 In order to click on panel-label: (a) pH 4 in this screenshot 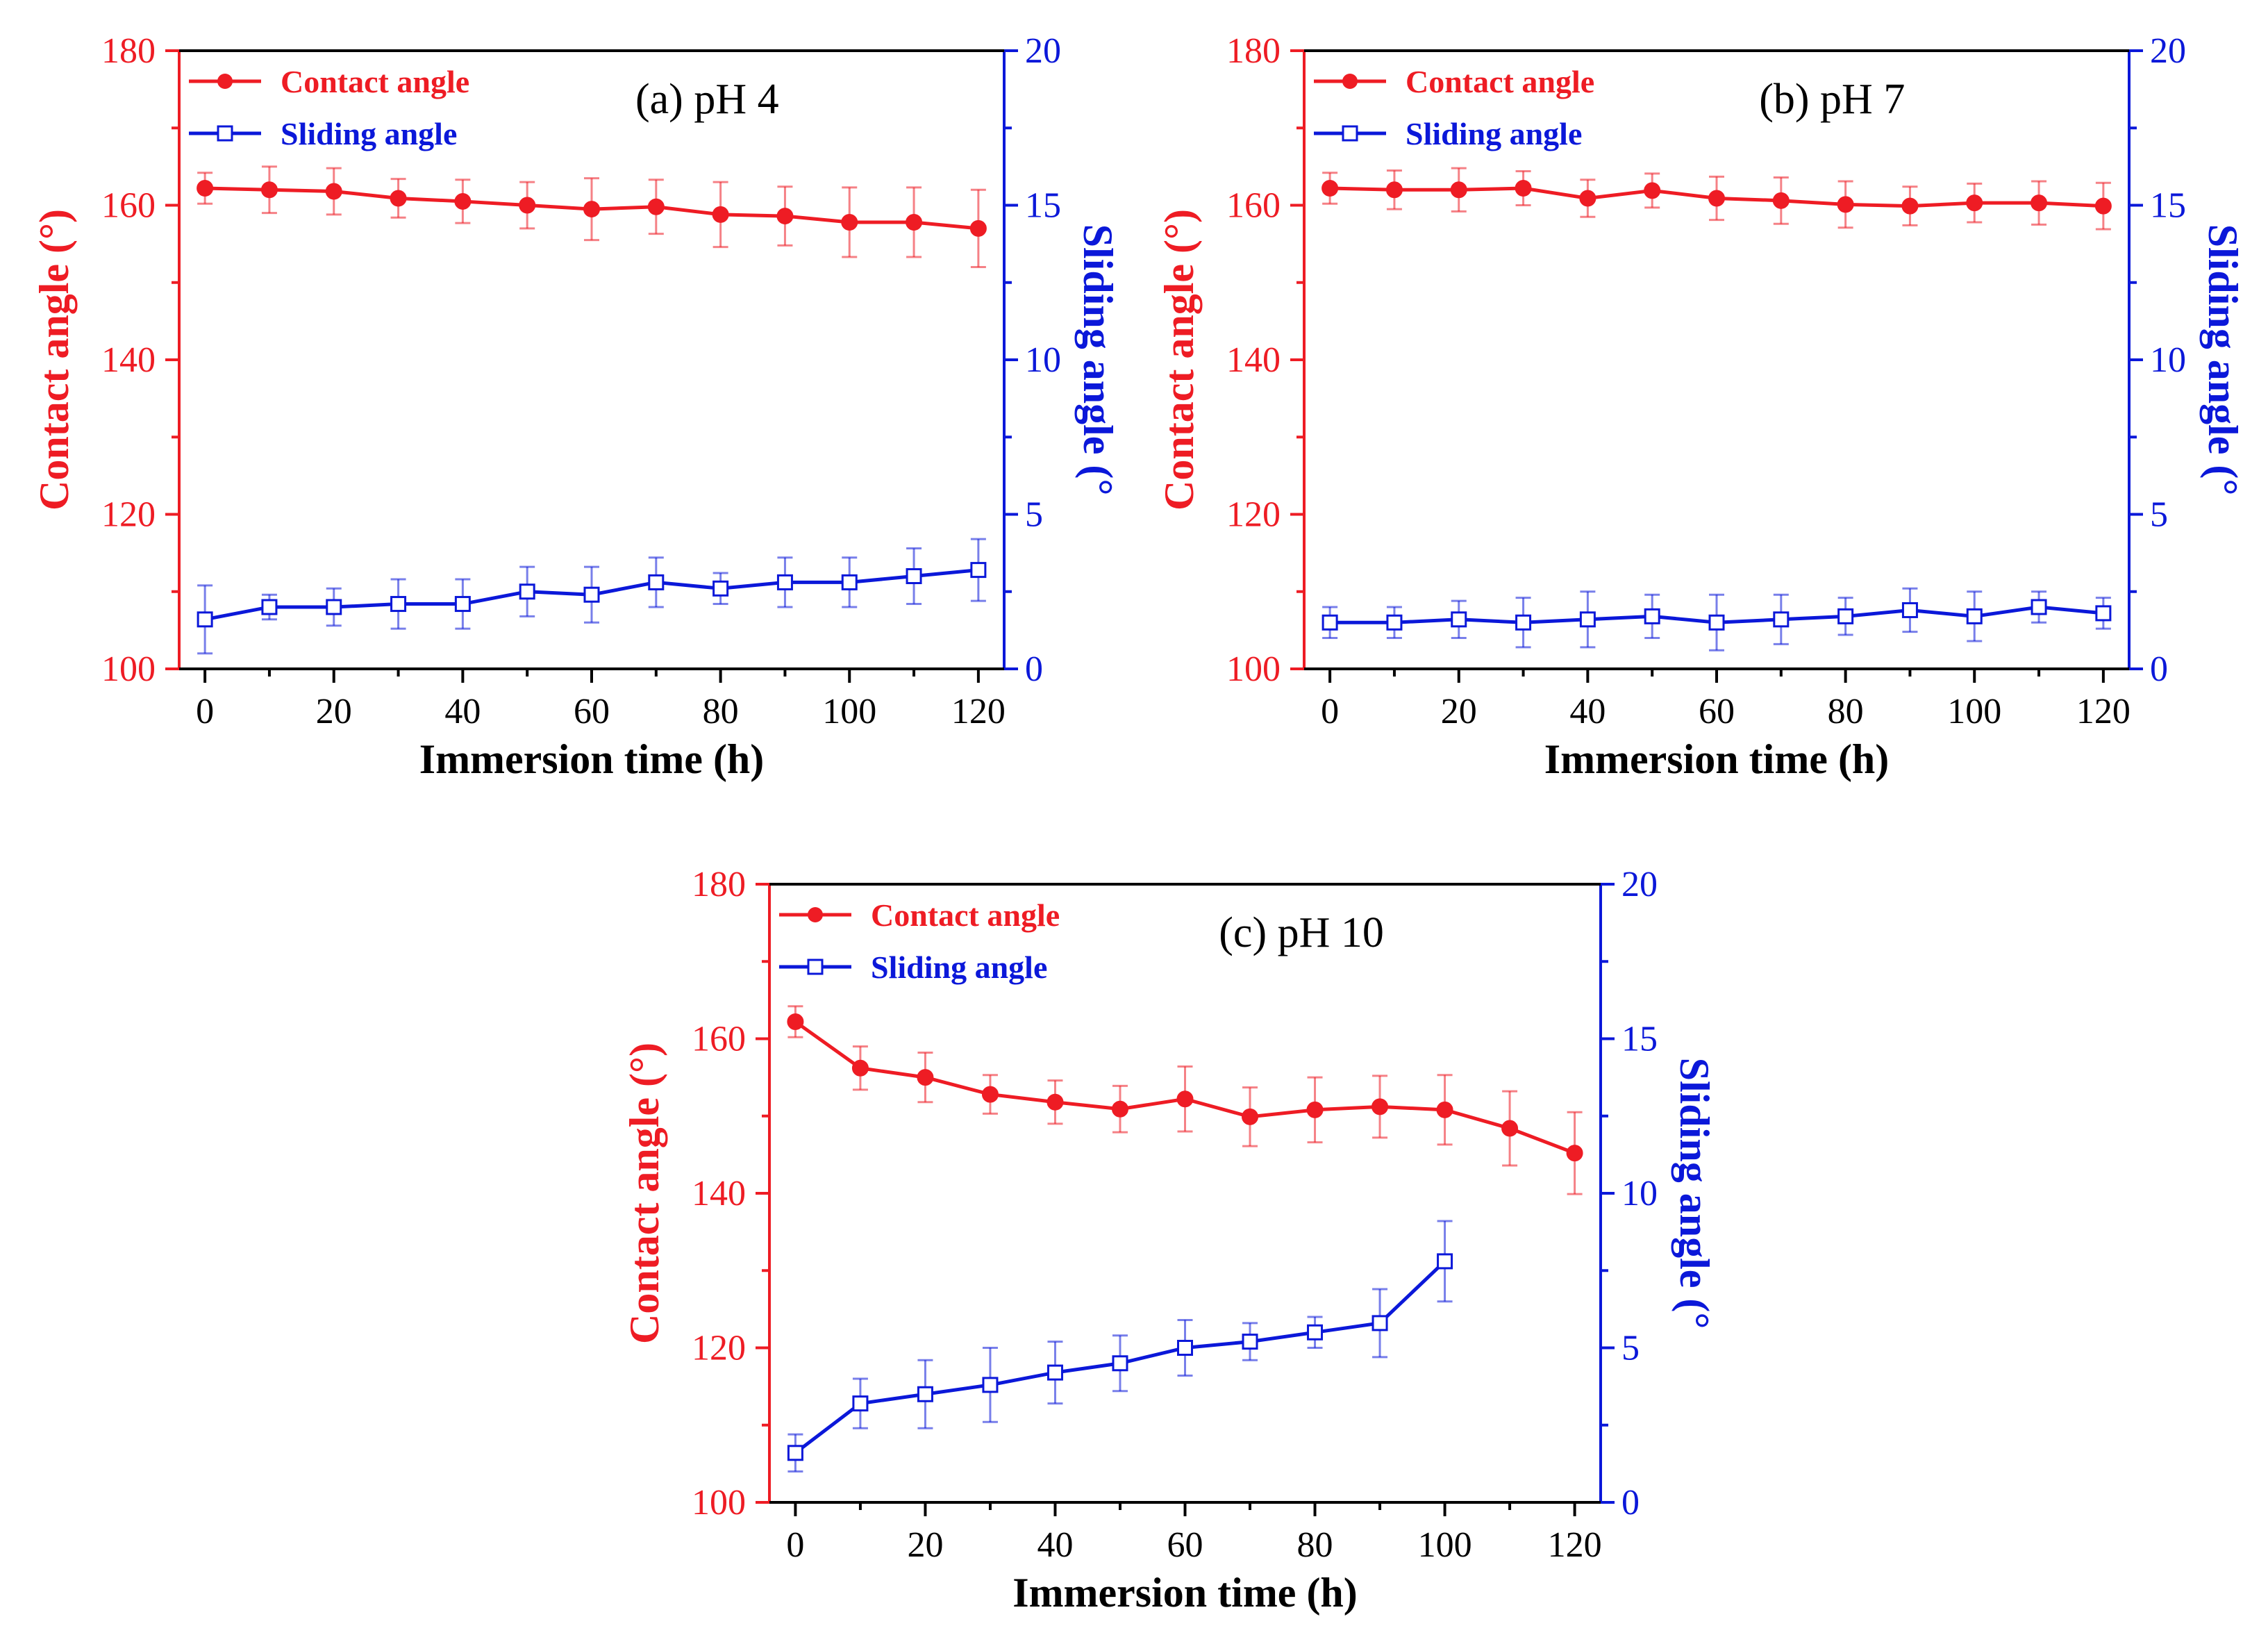, I will do `click(707, 99)`.